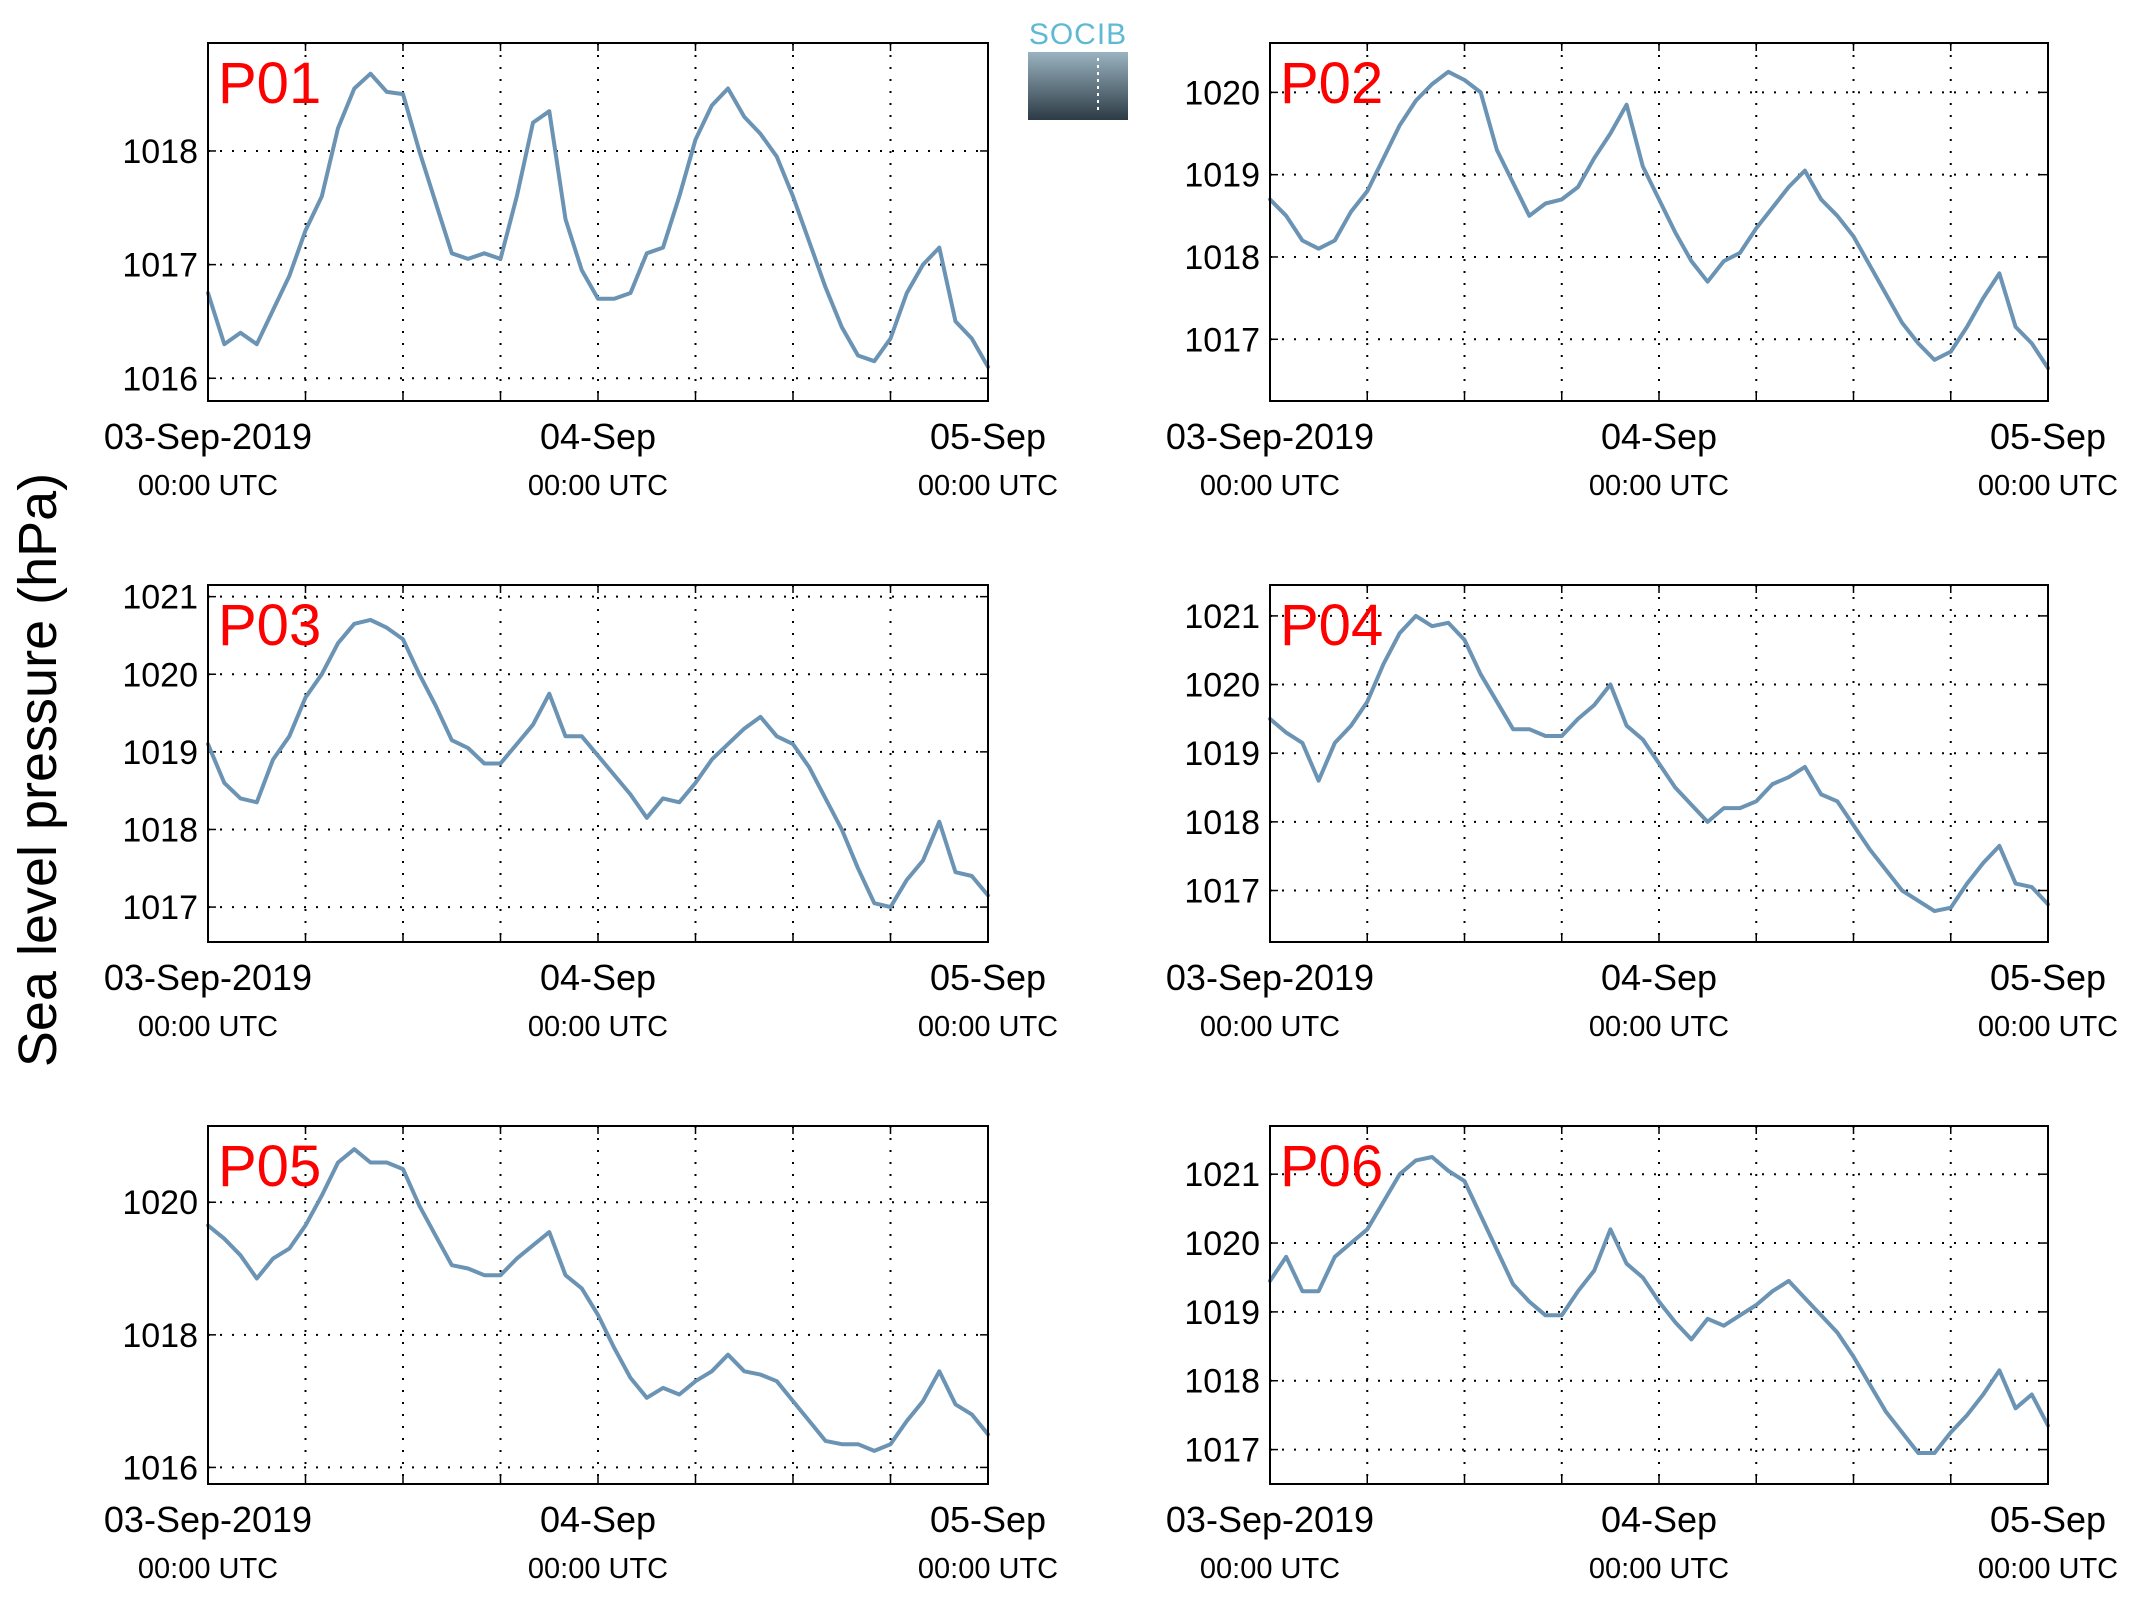 Image resolution: width=2133 pixels, height=1608 pixels. I want to click on panel-title: P05, so click(269, 1166).